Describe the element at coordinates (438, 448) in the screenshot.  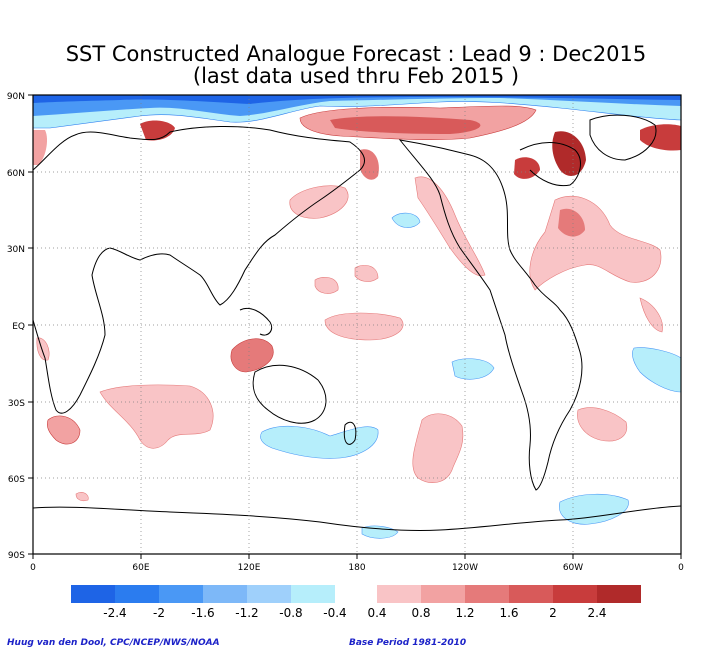
I see `south-pacific-warm-anomaly` at that location.